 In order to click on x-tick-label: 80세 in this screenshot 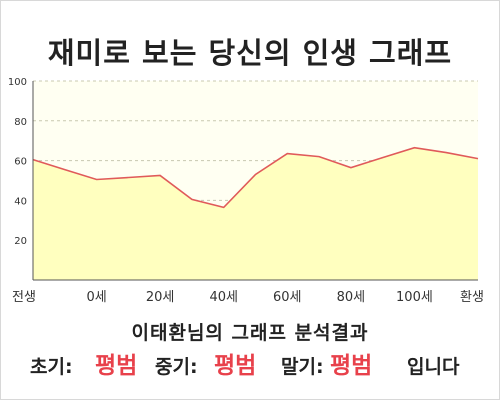, I will do `click(351, 297)`.